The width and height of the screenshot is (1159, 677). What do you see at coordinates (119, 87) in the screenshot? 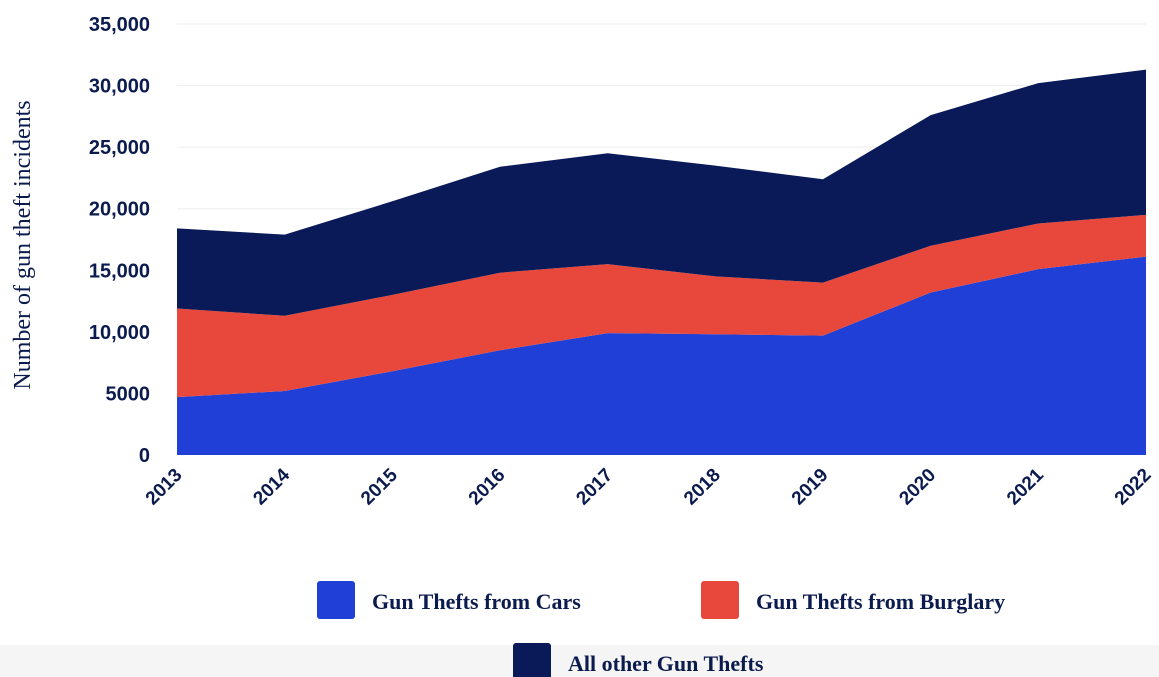
I see `y-tick-label: 30,000` at bounding box center [119, 87].